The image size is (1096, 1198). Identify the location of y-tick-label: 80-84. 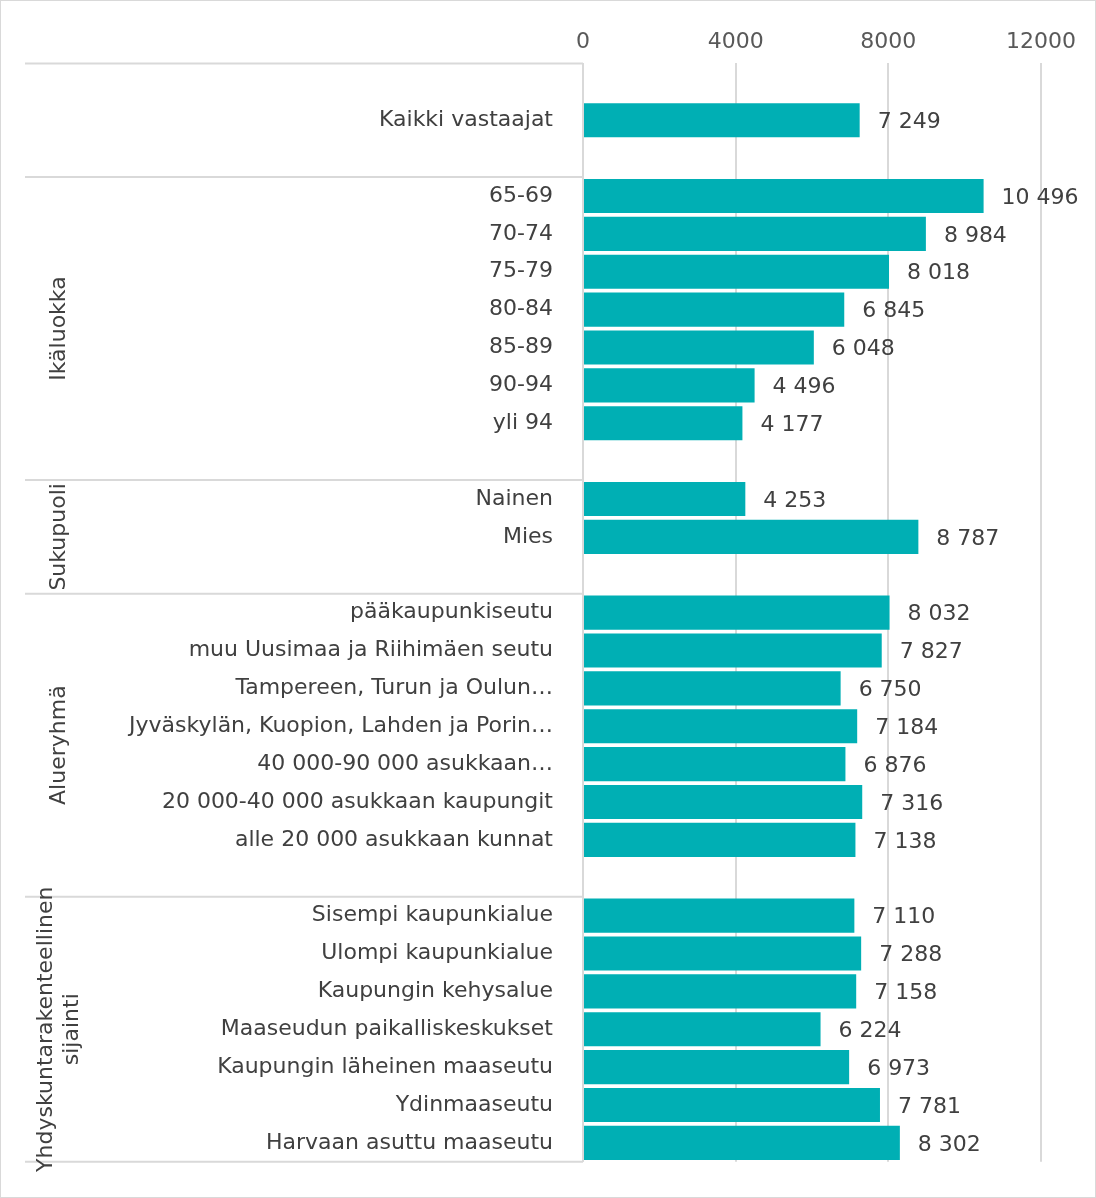
(521, 308).